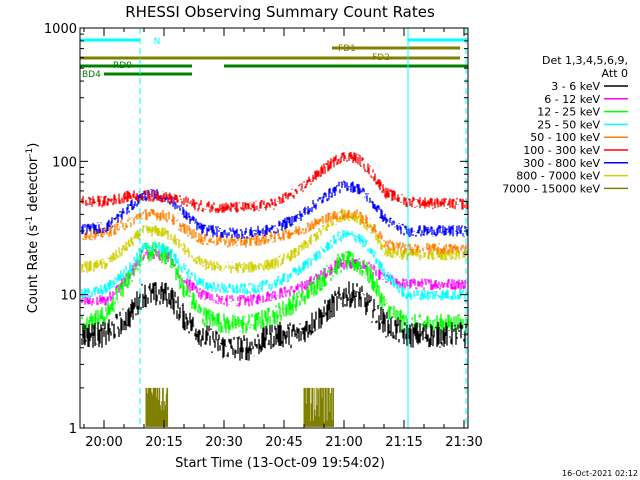 This screenshot has height=480, width=640. Describe the element at coordinates (575, 86) in the screenshot. I see `legend-label: 3 - 6 keV` at that location.